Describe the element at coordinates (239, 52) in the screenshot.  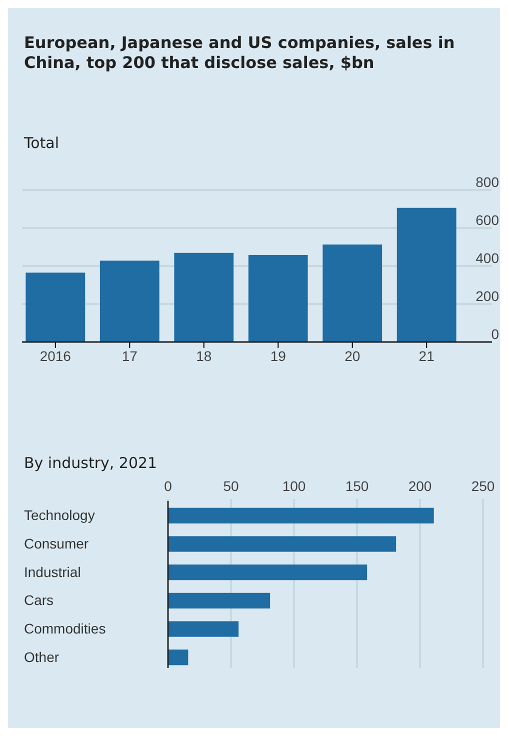
I see `chart-title: European, Japanese and US companies, sales in China, top 200 that disclose sales, $bn` at that location.